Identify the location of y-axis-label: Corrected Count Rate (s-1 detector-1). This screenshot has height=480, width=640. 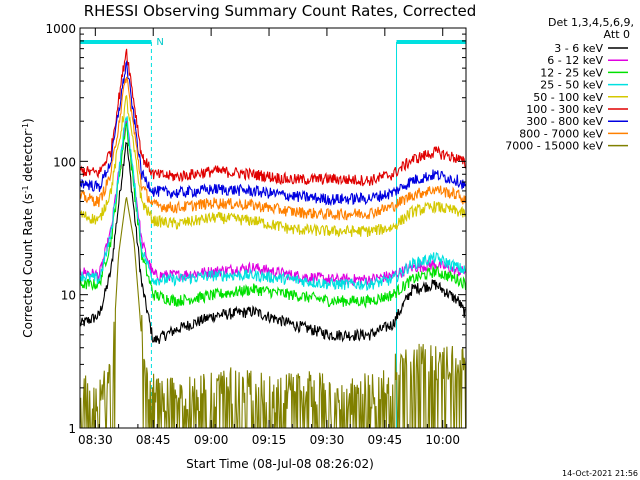
(28, 227).